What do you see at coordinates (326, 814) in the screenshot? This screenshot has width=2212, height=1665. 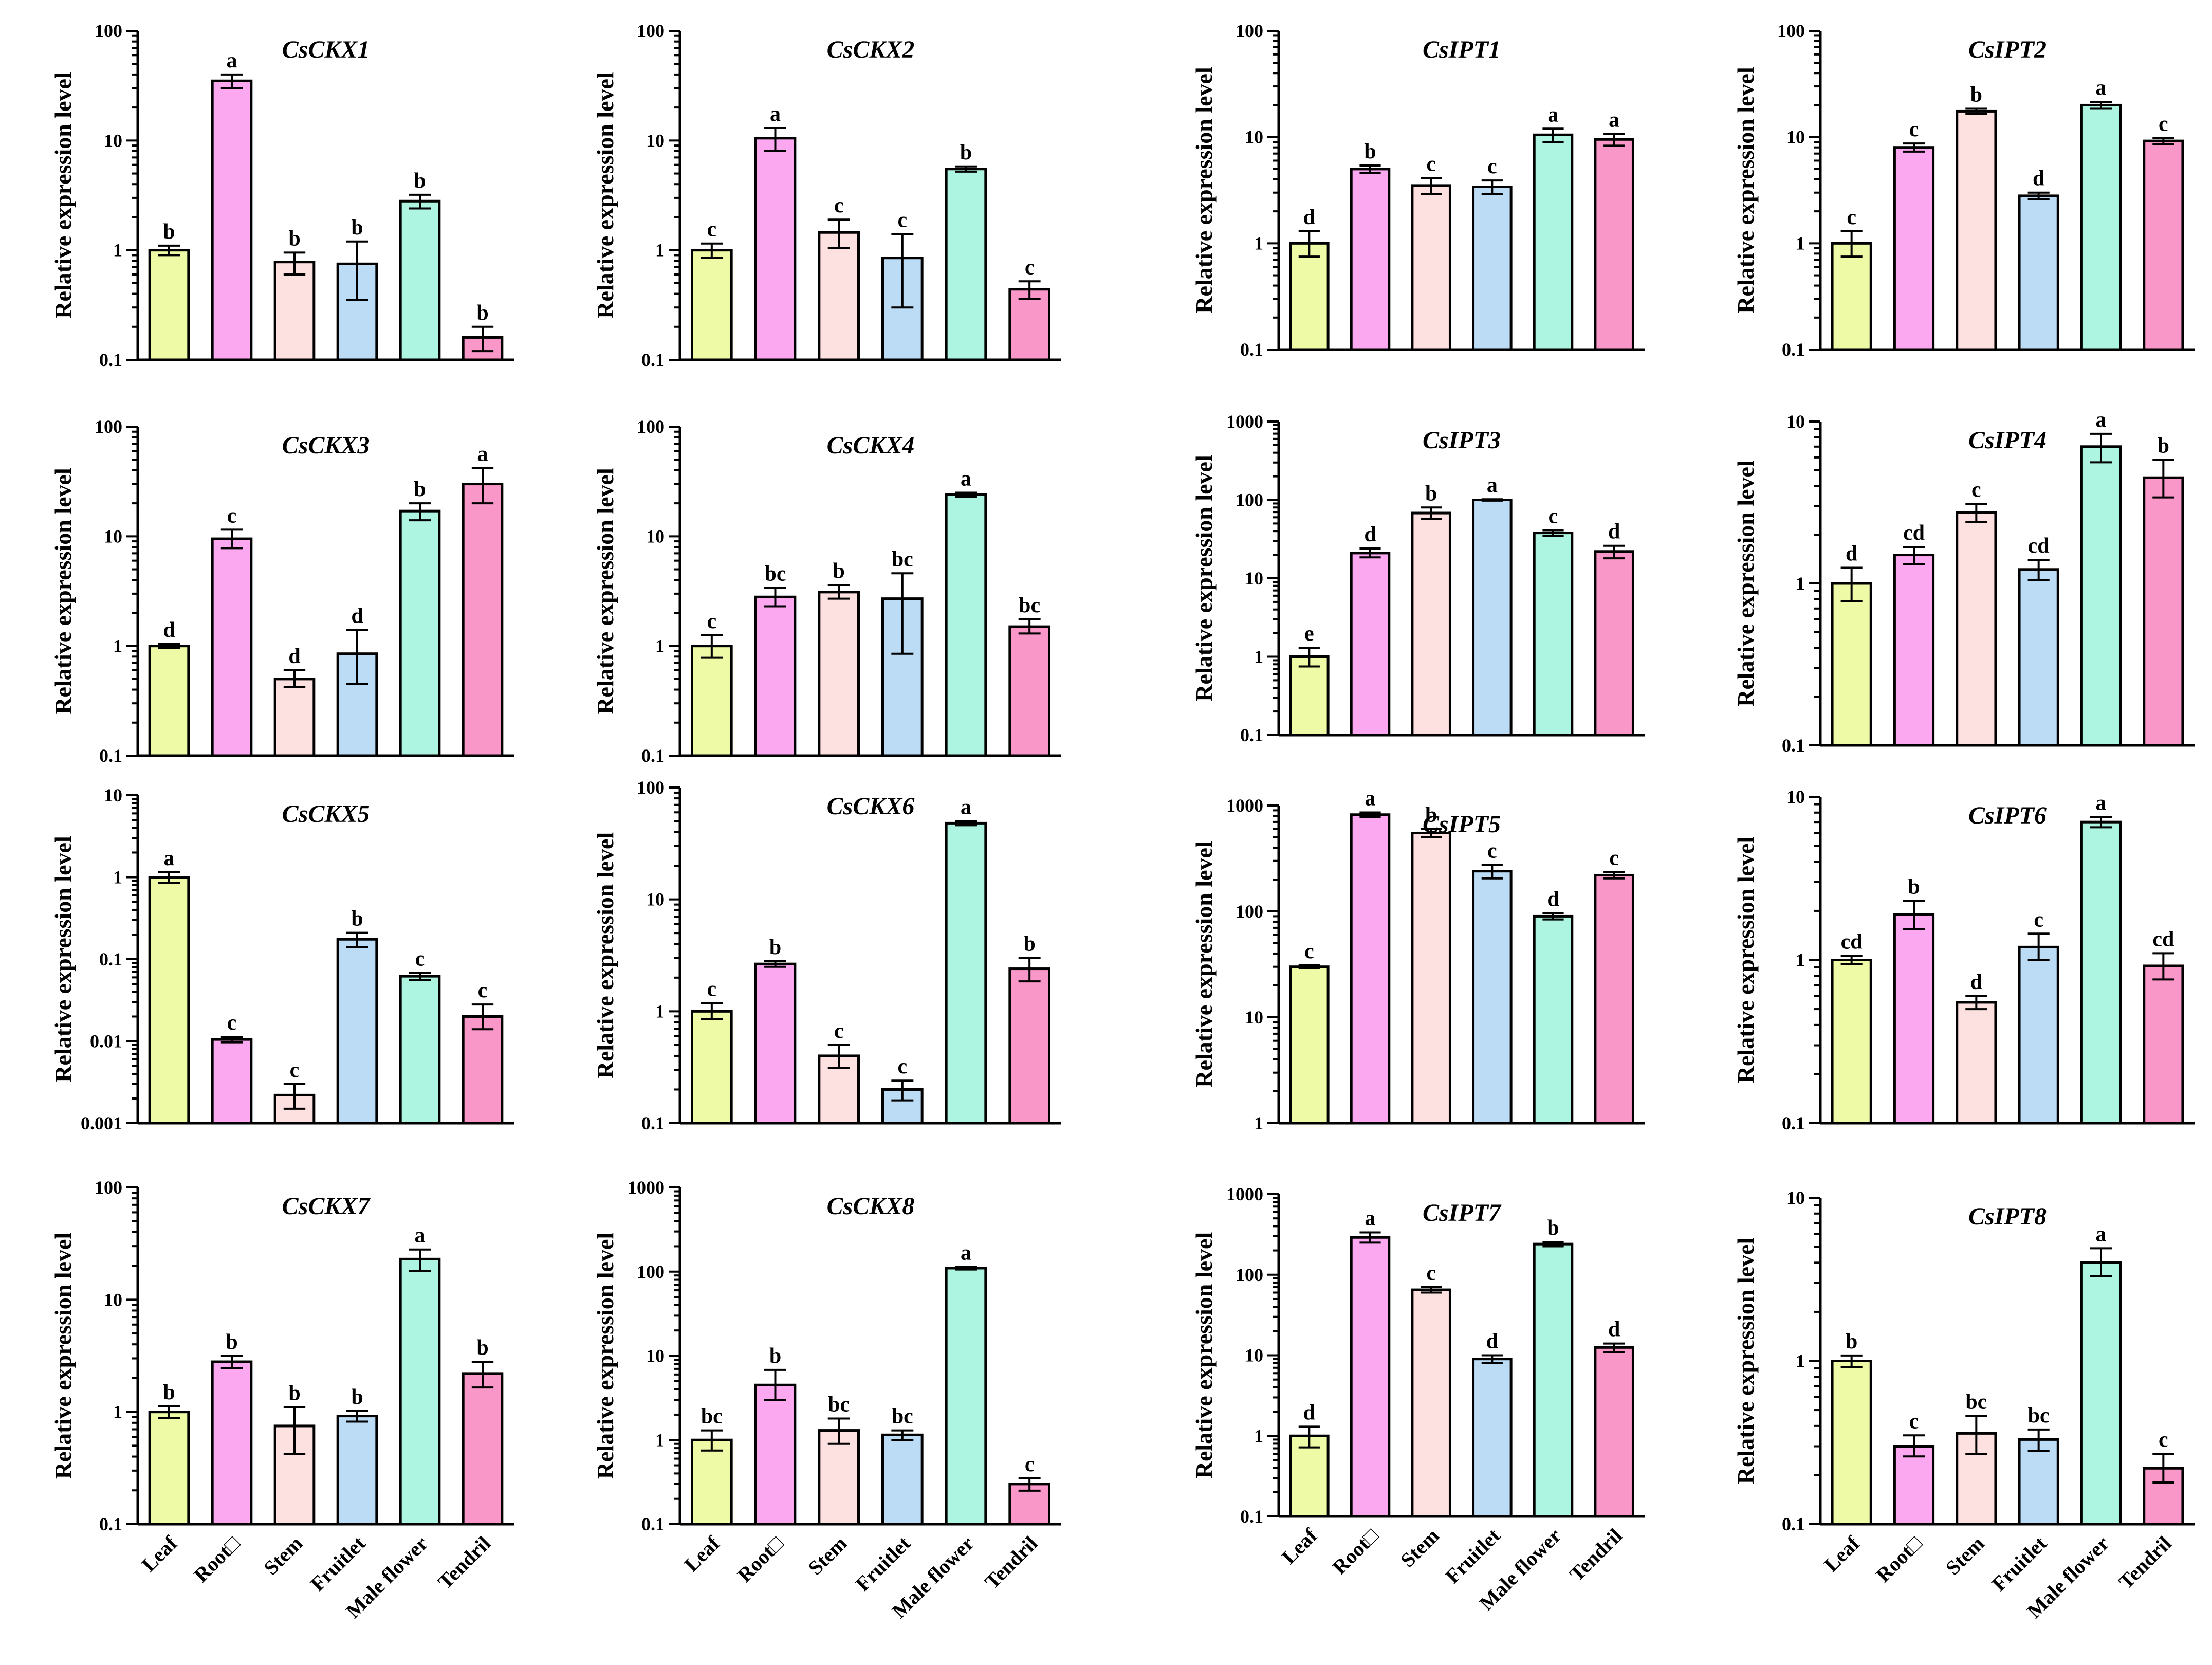 I see `chart-title: CsCKX5` at bounding box center [326, 814].